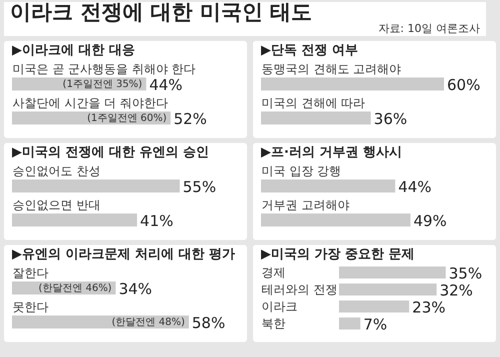 This screenshot has height=357, width=500. I want to click on annotation: (1주일전엔 60%), so click(127, 118).